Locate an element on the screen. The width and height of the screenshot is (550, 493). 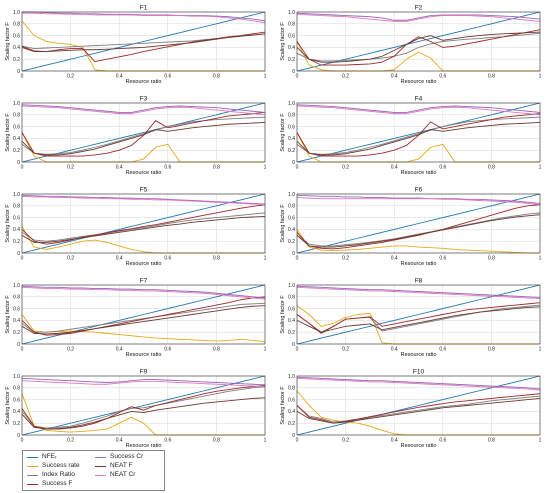
chart-title: F6 is located at coordinates (419, 190).